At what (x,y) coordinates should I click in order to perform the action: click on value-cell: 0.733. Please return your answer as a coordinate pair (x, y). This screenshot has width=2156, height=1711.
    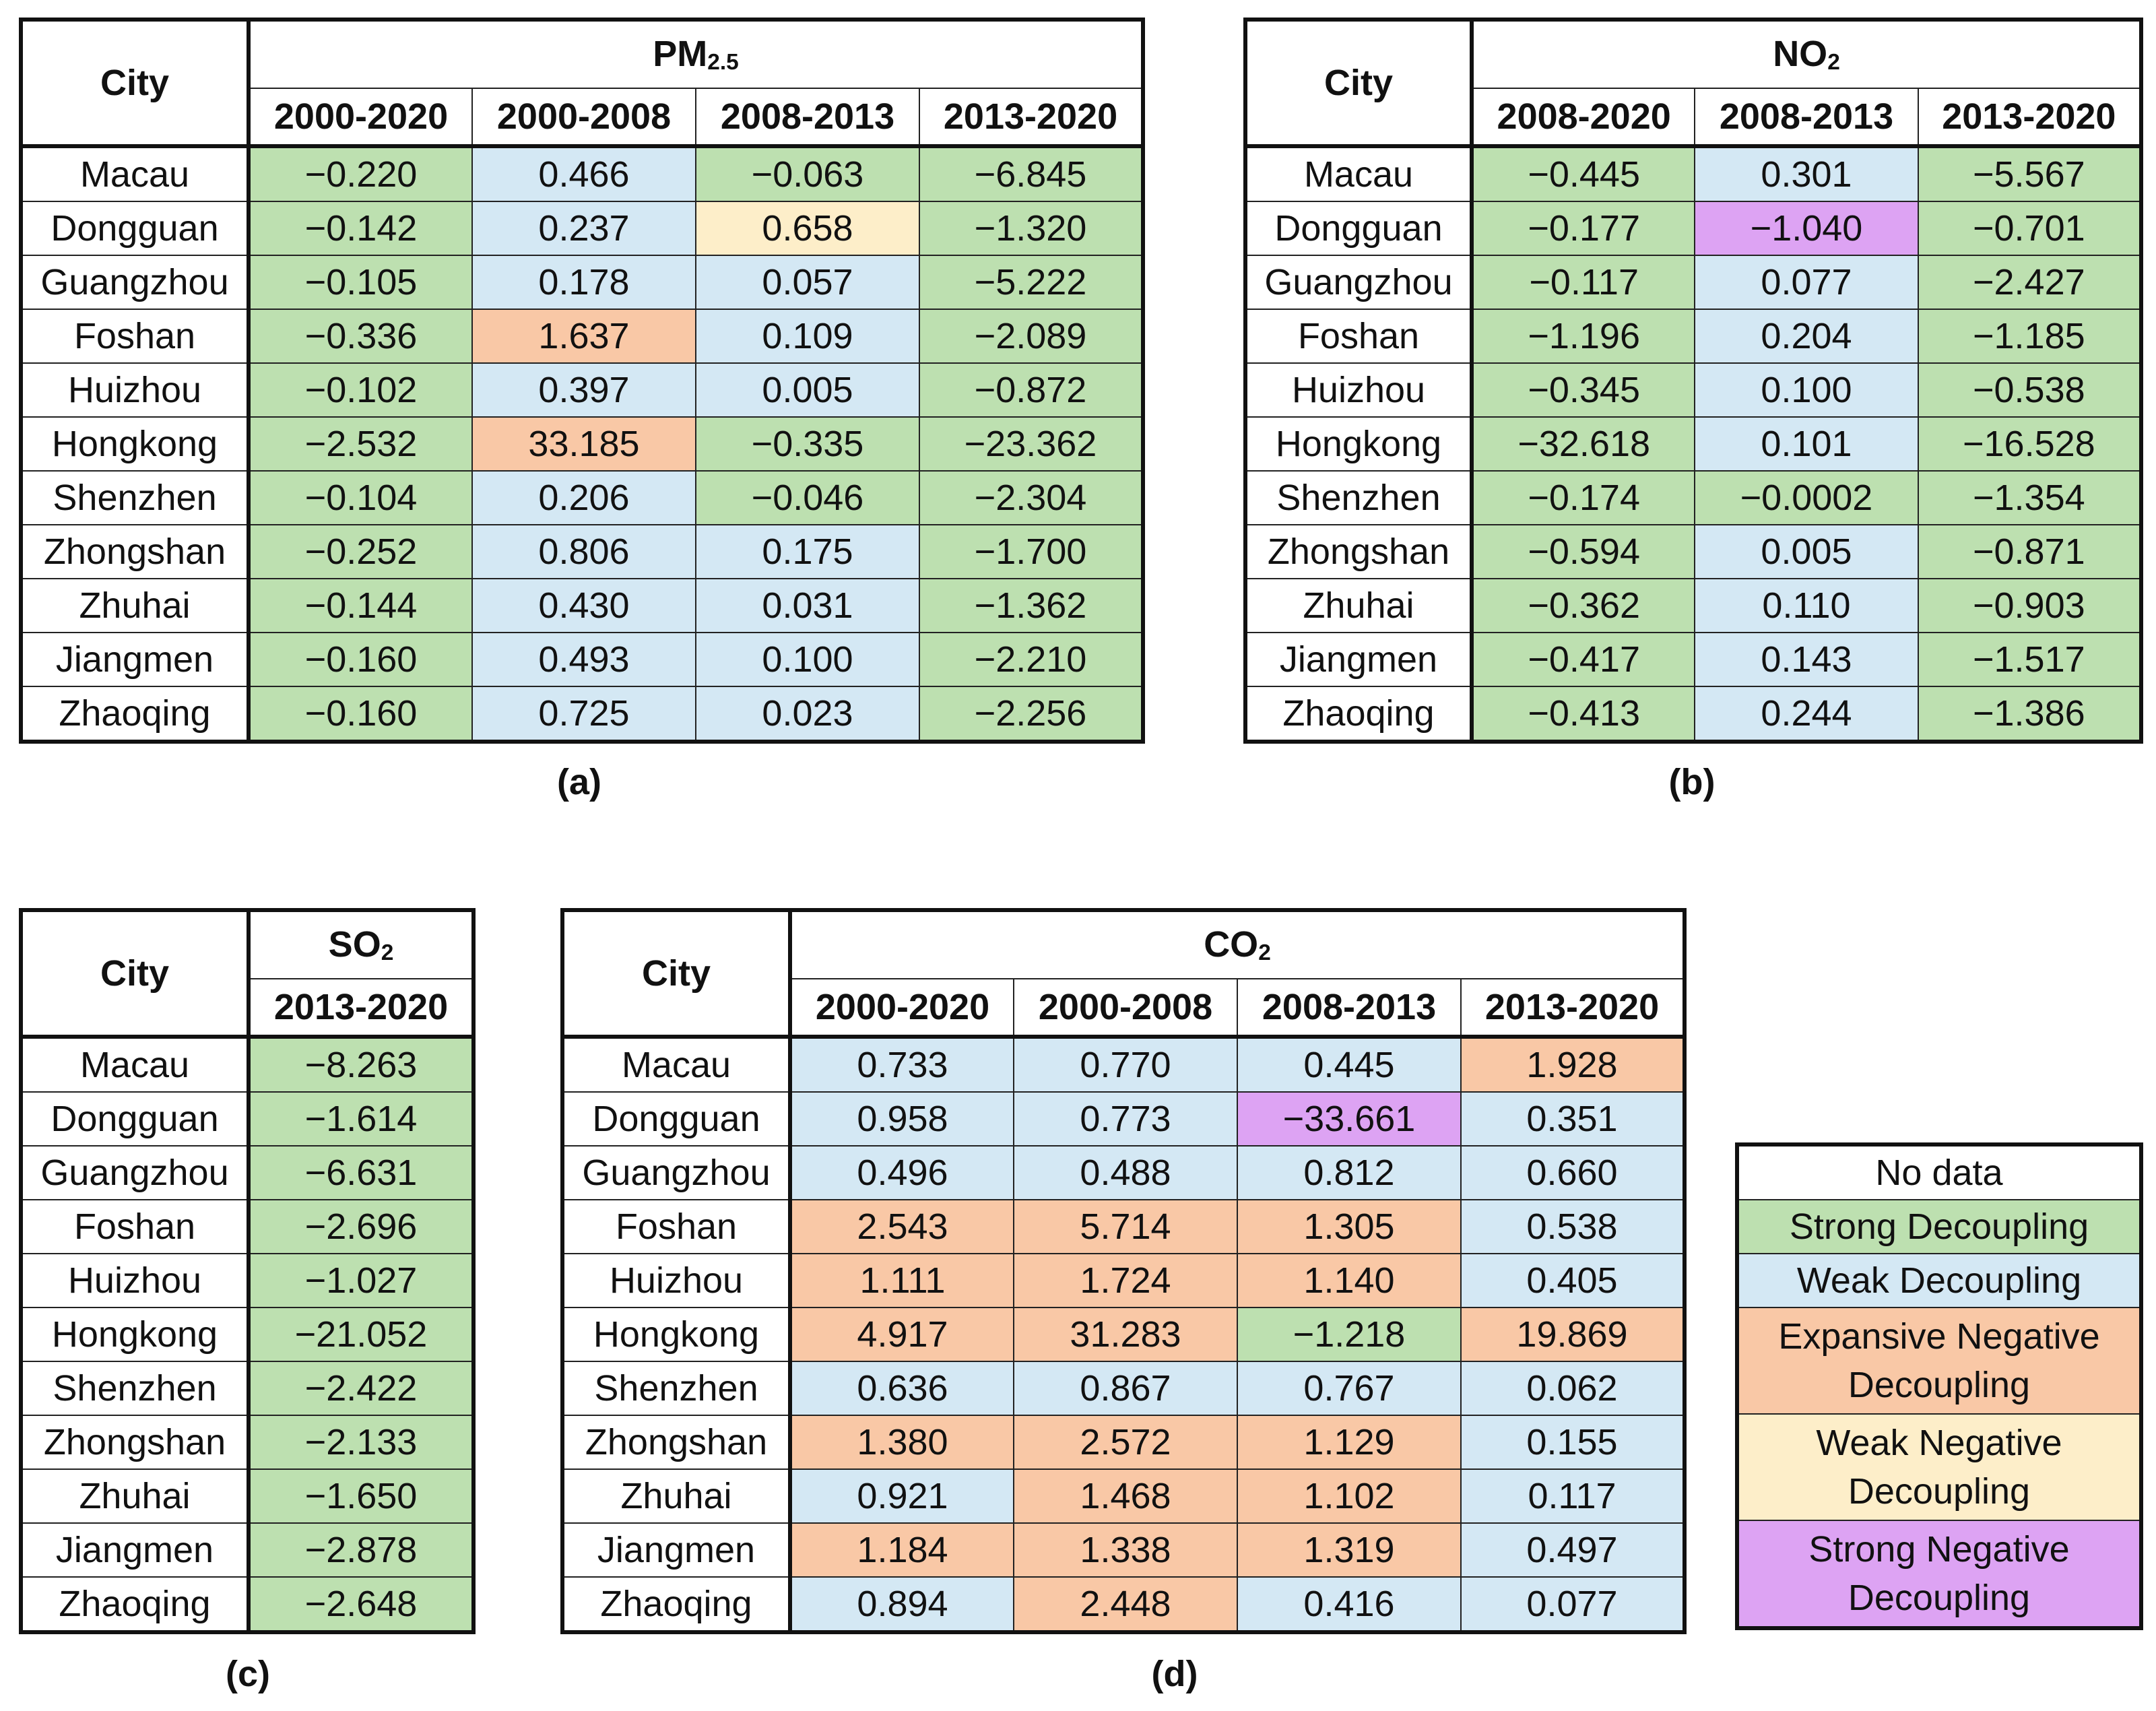
    Looking at the image, I should click on (901, 1064).